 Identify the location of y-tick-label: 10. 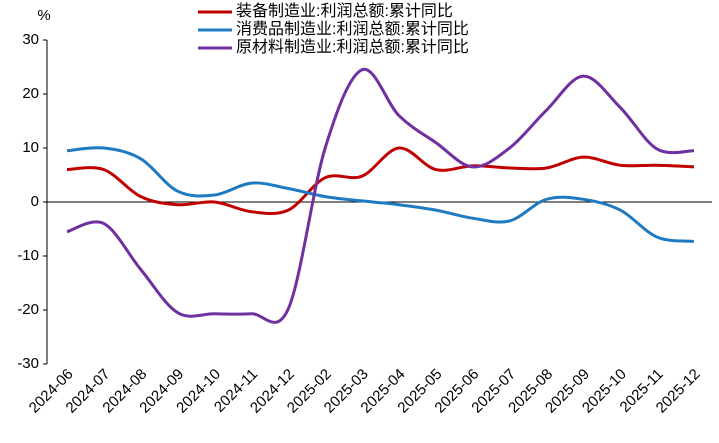
(30, 147).